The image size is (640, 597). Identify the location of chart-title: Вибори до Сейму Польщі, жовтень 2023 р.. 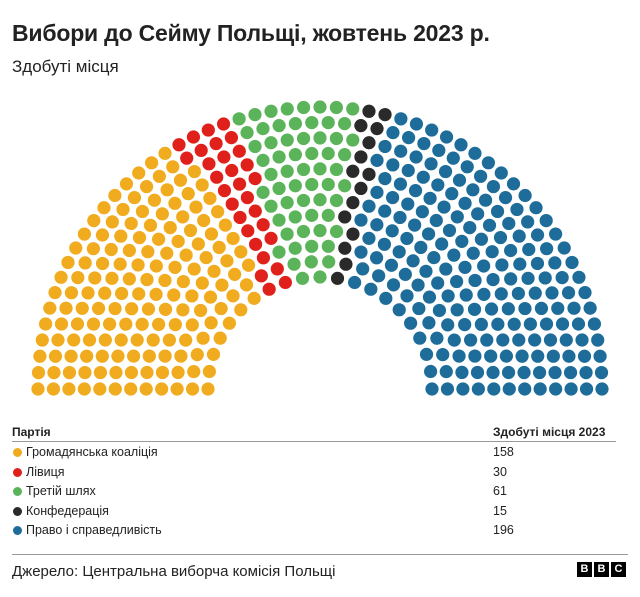
(251, 33).